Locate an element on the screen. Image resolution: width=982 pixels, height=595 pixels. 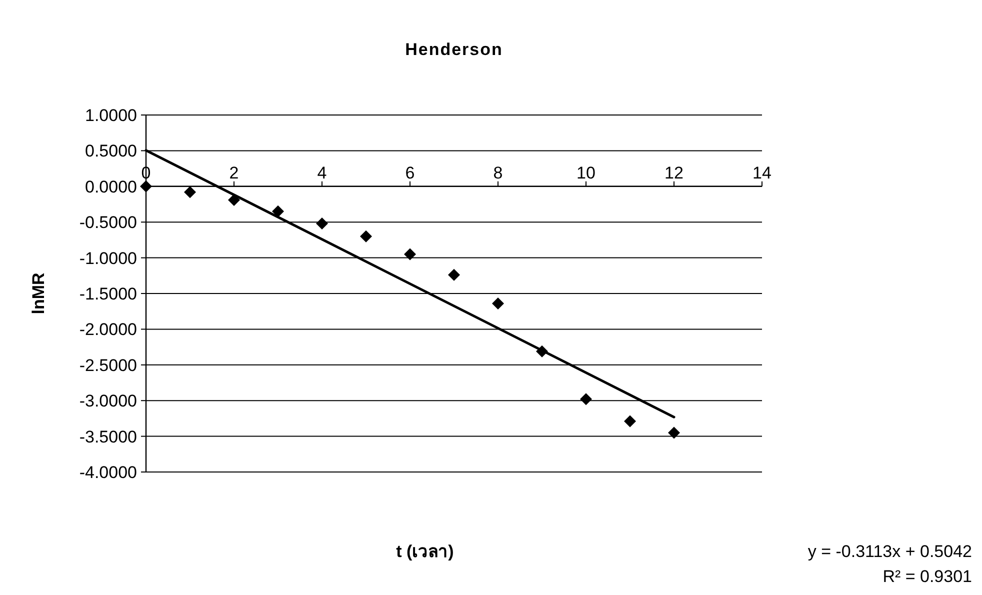
y-tick-label: -1.5000 is located at coordinates (108, 294).